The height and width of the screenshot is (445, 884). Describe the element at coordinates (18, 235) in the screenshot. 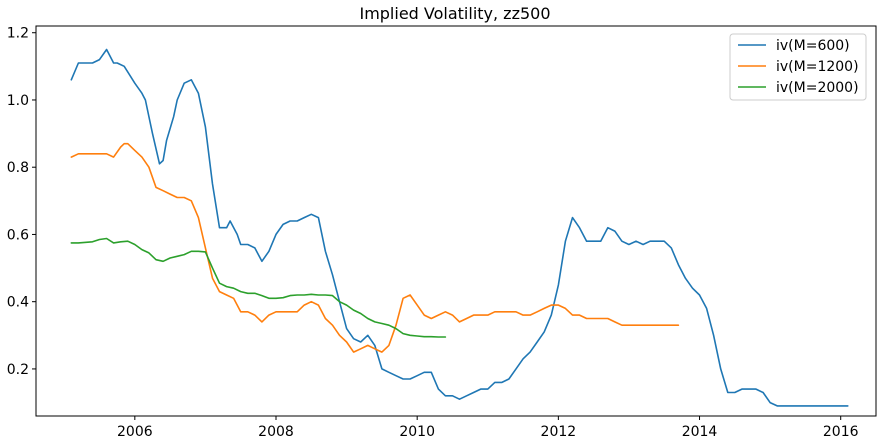

I see `y-tick-label: 0.6` at that location.